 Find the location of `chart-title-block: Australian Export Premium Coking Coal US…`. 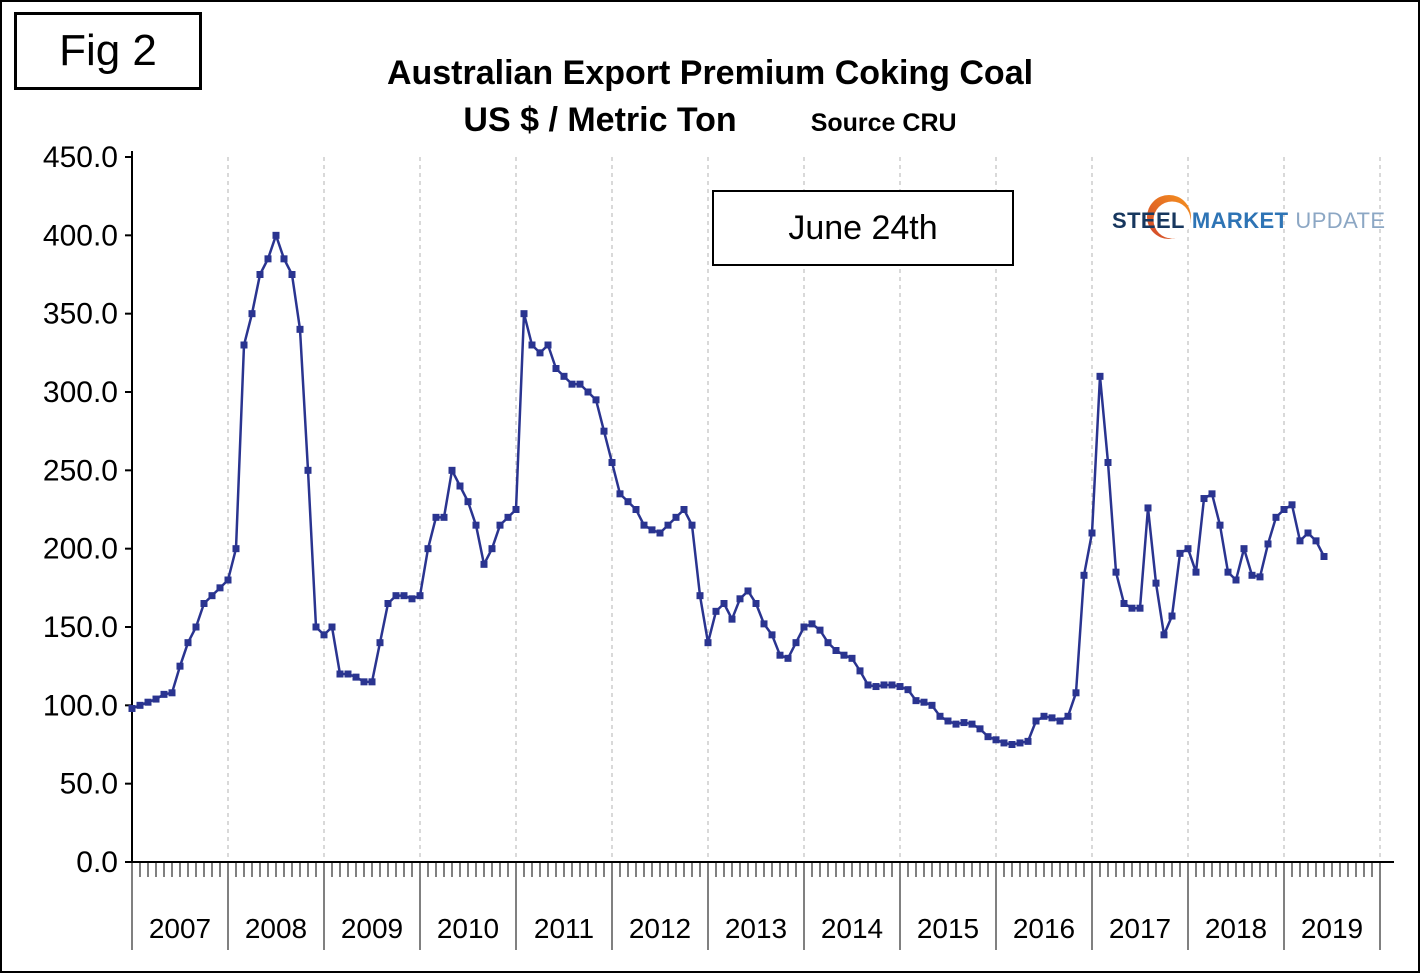

chart-title-block: Australian Export Premium Coking Coal US… is located at coordinates (710, 97).